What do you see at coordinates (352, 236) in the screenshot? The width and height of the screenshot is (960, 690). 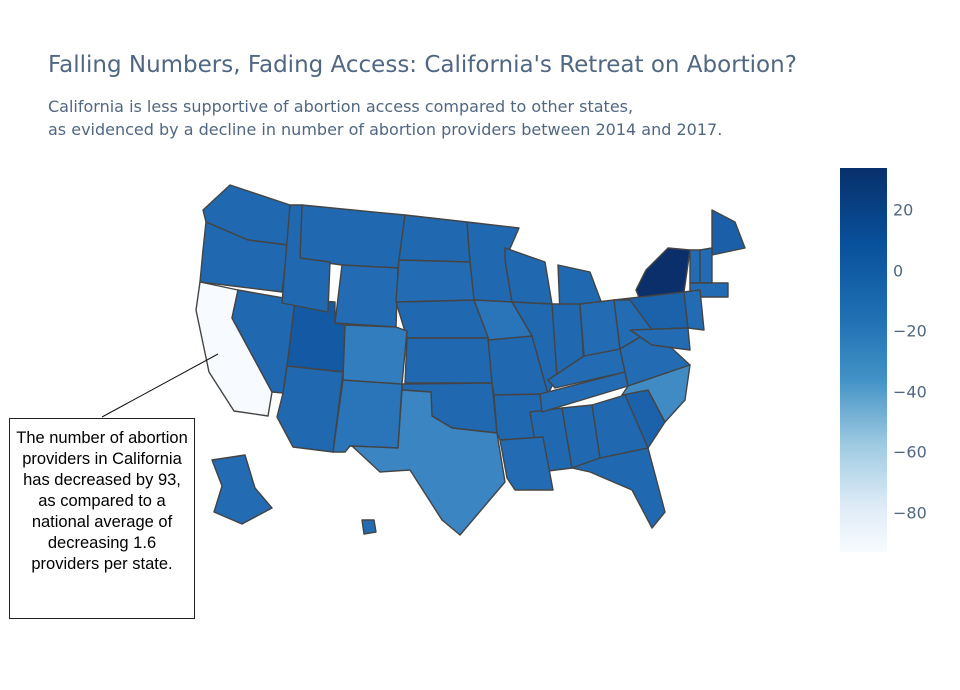 I see `state-mt` at bounding box center [352, 236].